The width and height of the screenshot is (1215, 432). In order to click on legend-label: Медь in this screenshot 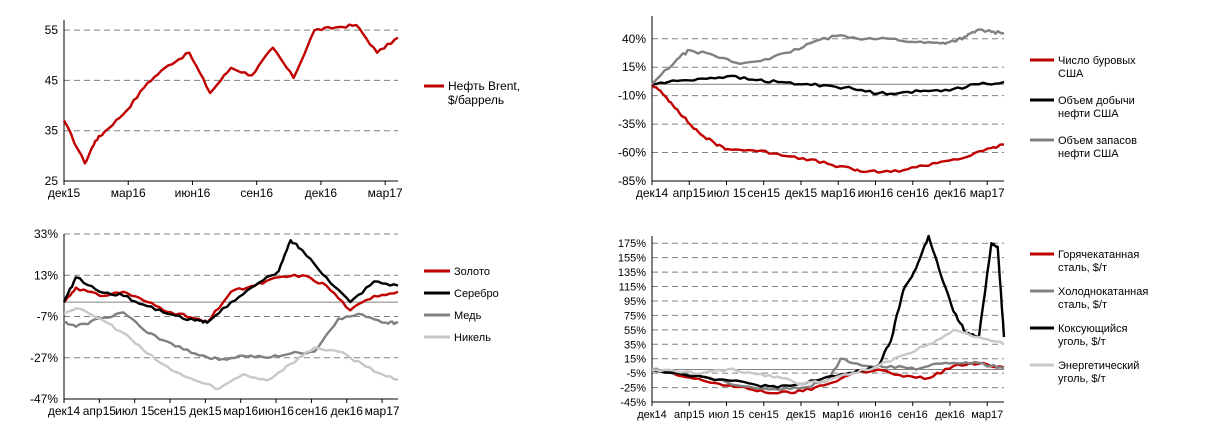, I will do `click(468, 316)`.